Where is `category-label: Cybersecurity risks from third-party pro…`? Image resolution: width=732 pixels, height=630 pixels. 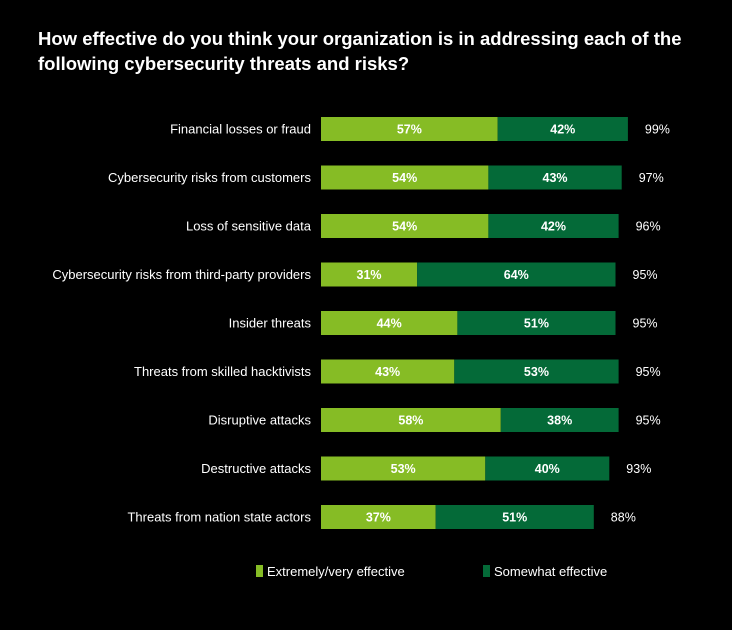 category-label: Cybersecurity risks from third-party pro… is located at coordinates (181, 274).